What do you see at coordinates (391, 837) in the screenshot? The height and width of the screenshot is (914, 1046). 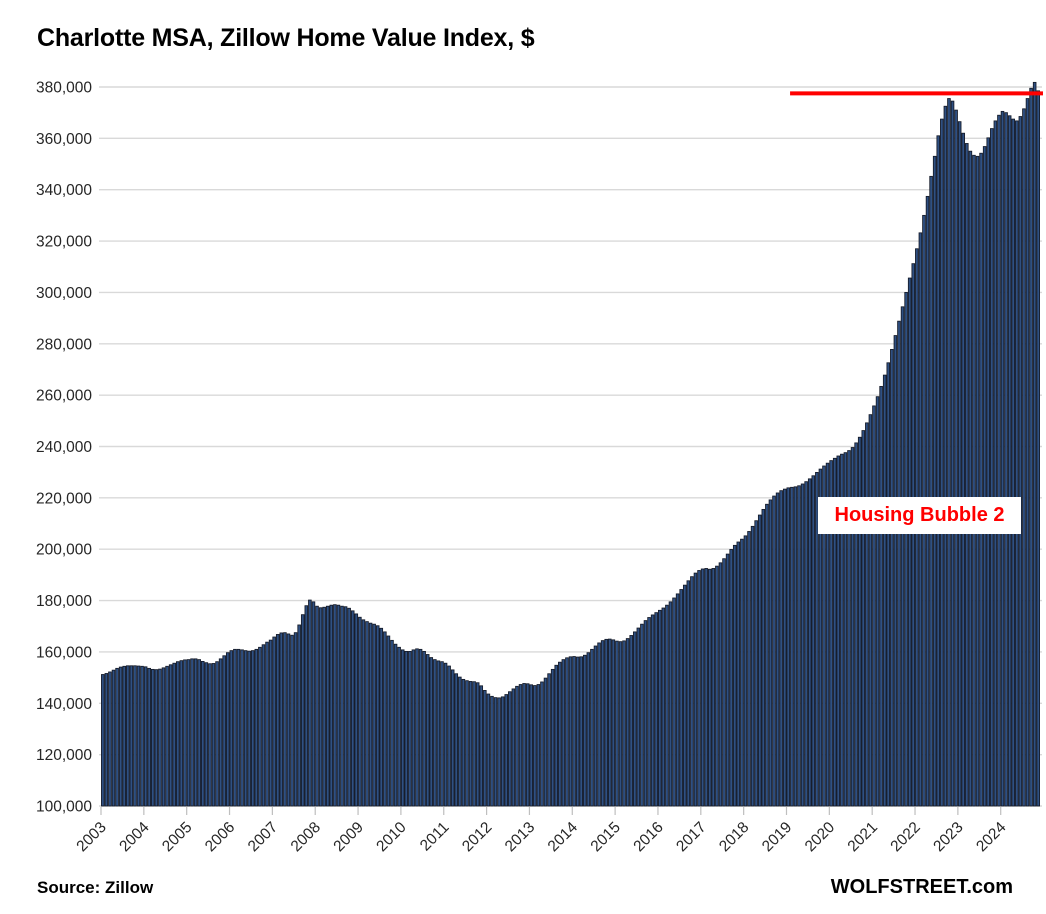 I see `x-axis-tick-label: 2010` at bounding box center [391, 837].